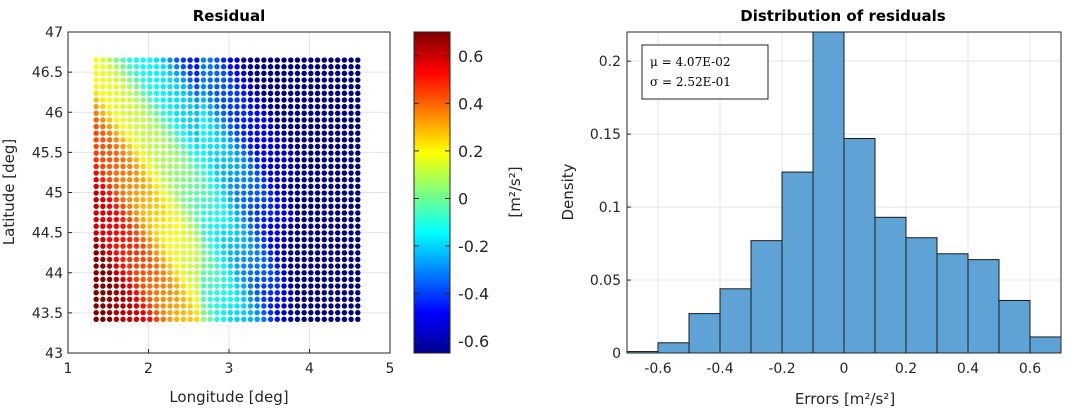  What do you see at coordinates (568, 191) in the screenshot?
I see `hist-y-label: Density` at bounding box center [568, 191].